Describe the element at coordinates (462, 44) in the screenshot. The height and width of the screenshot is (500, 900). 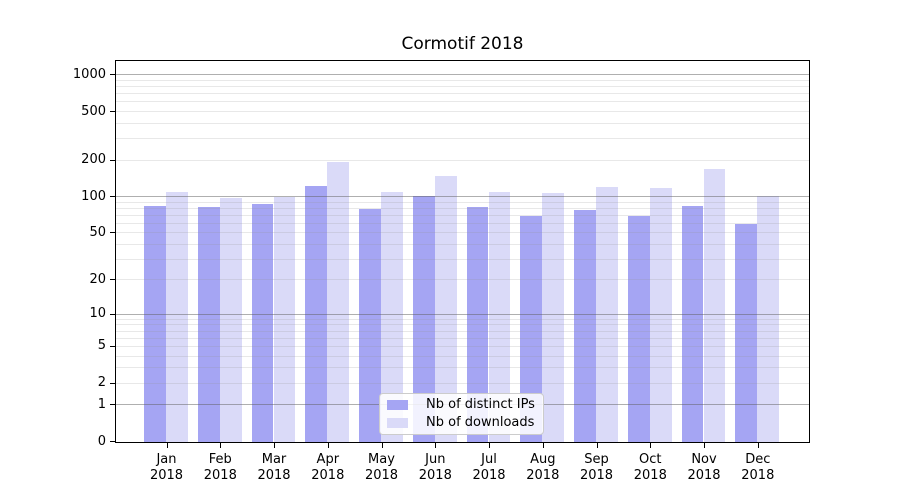
I see `chart-title: Cormotif 2018` at that location.